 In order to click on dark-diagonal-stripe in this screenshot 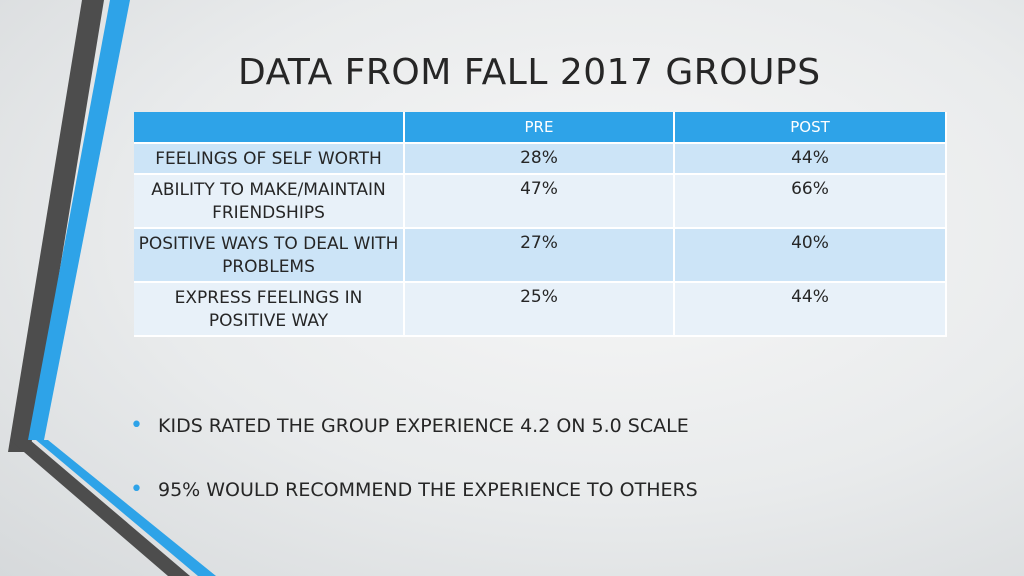, I will do `click(100, 508)`.